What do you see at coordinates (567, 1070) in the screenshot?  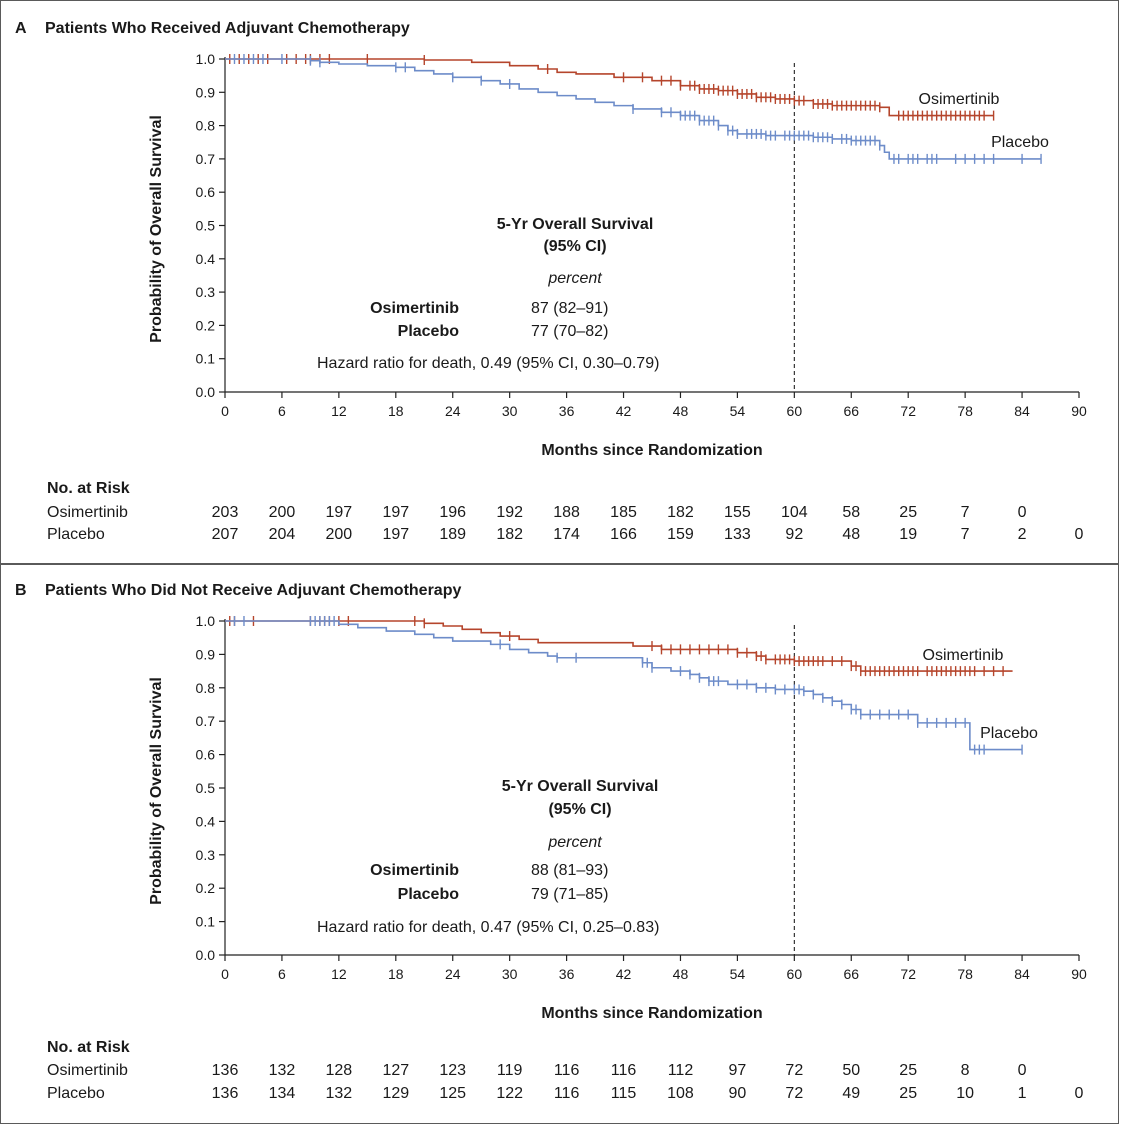 I see `risk-count-osimertinib: 116` at bounding box center [567, 1070].